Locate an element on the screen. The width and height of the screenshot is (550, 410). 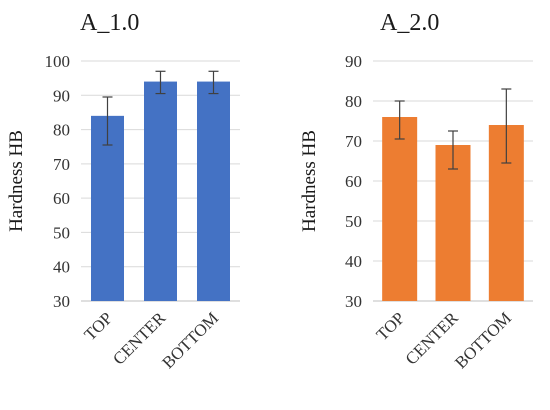
chart-title: A_1.0 is located at coordinates (109, 23).